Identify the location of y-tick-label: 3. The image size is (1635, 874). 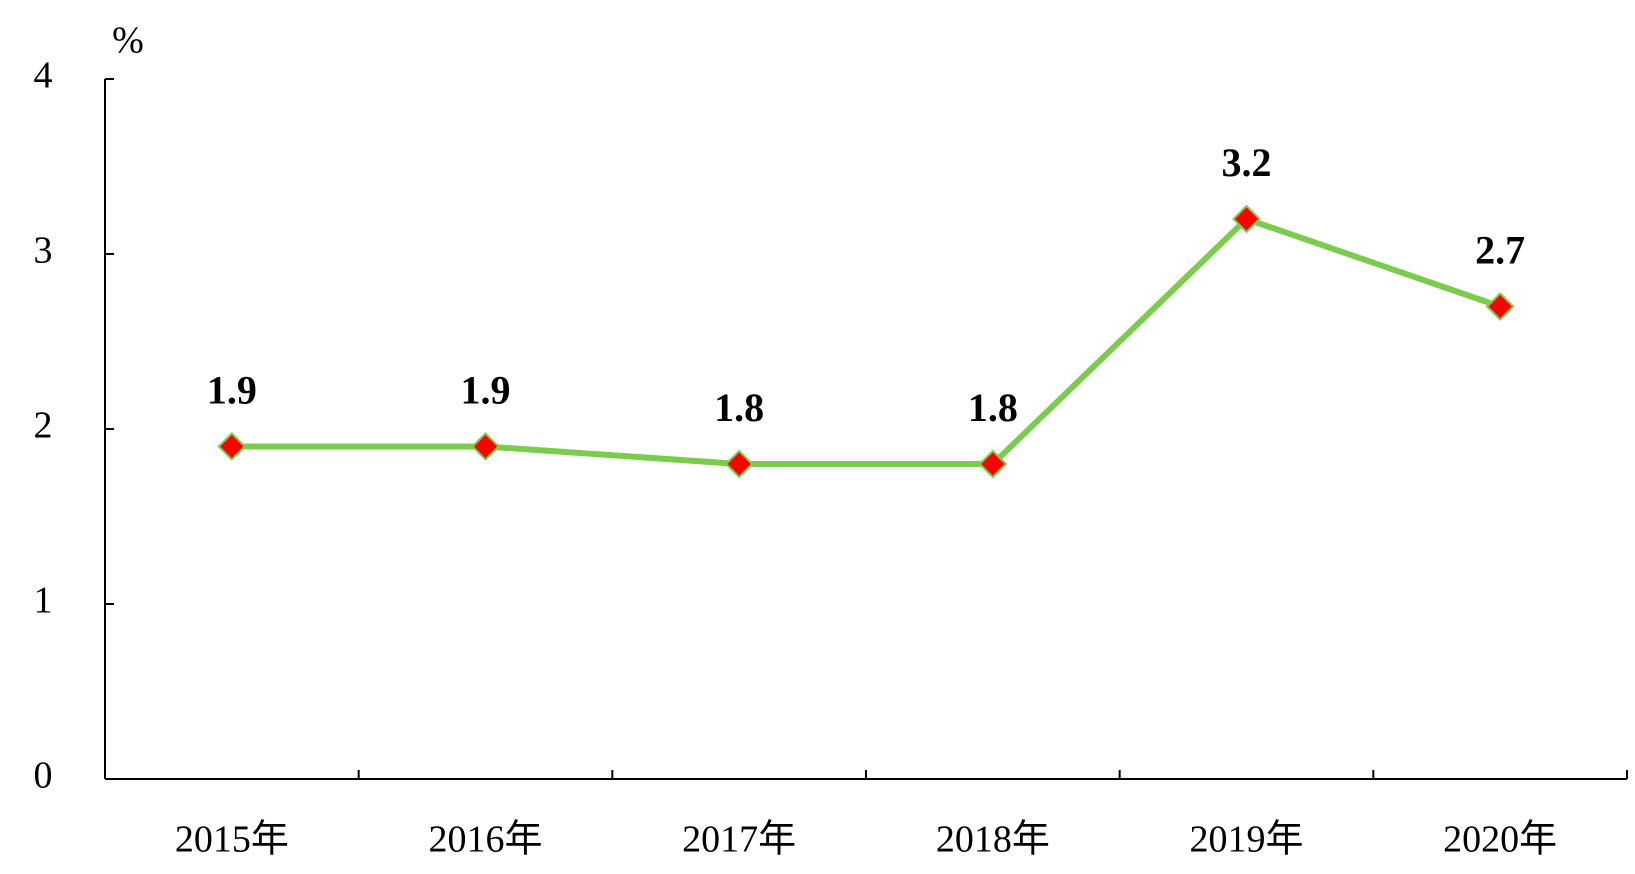
(43, 251).